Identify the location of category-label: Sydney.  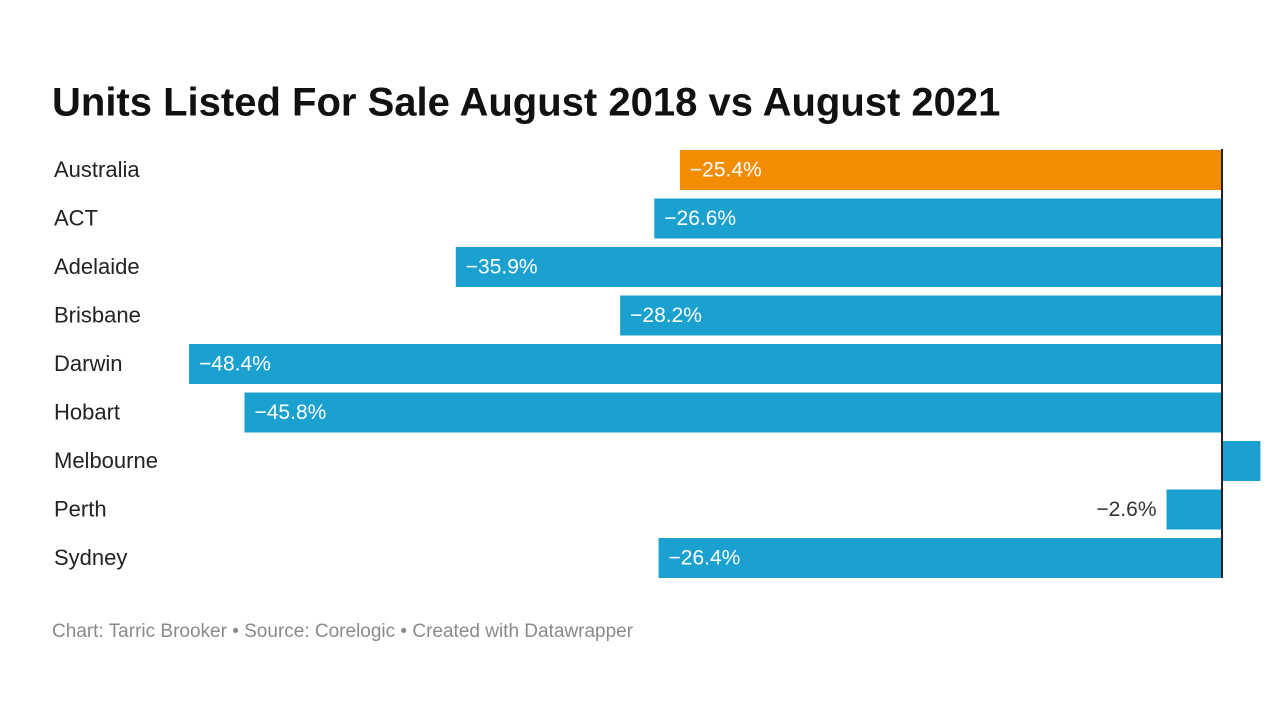
(90, 557).